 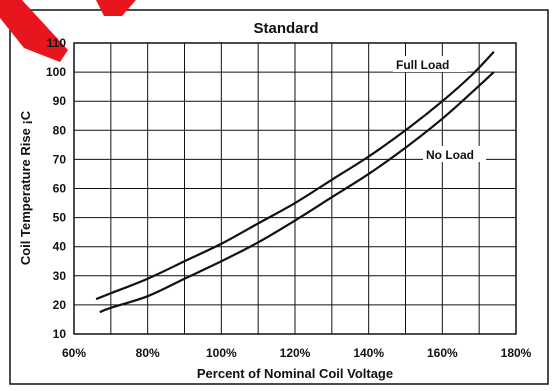 What do you see at coordinates (74, 353) in the screenshot?
I see `x-tick-label: 60%` at bounding box center [74, 353].